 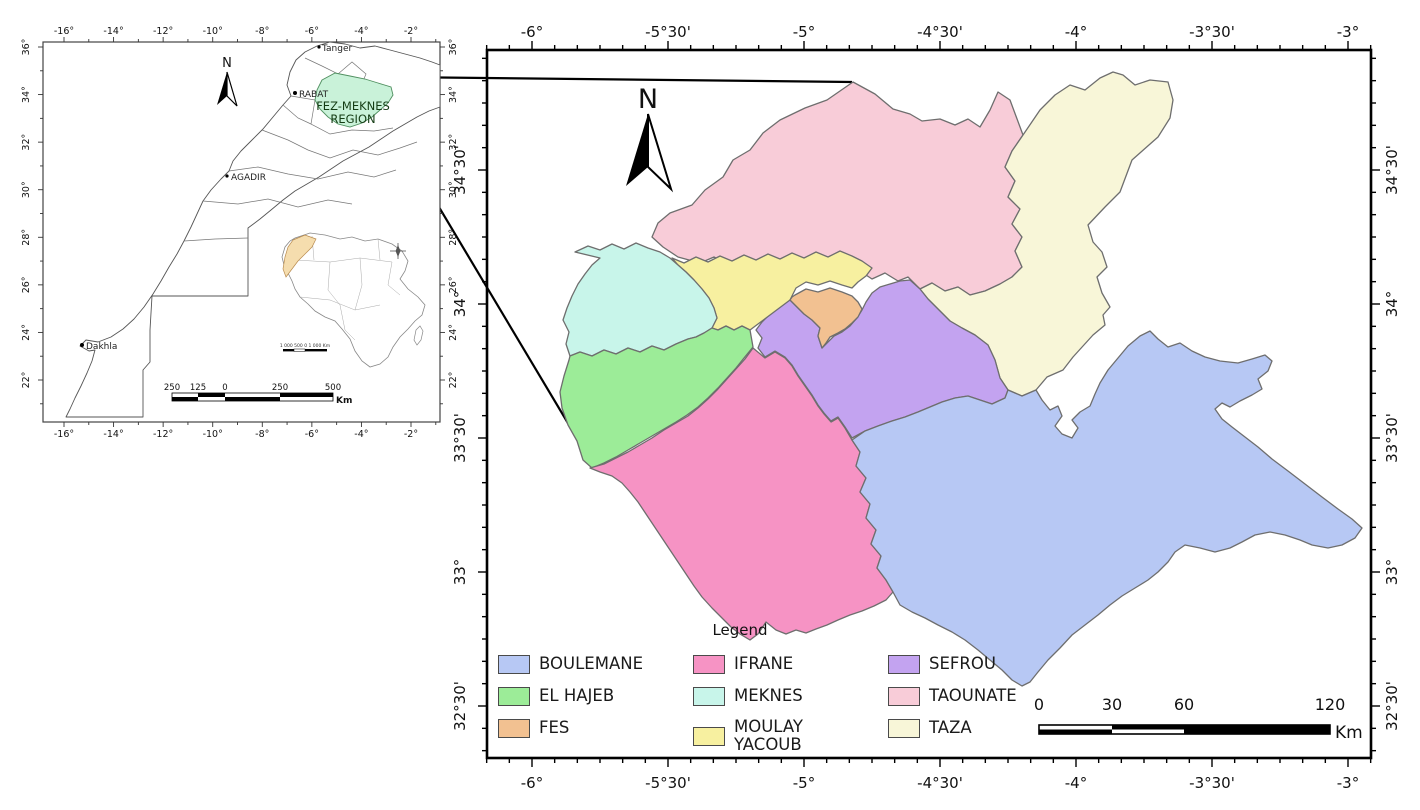 What do you see at coordinates (453, 189) in the screenshot?
I see `inset-y-axis-label-right: 30°` at bounding box center [453, 189].